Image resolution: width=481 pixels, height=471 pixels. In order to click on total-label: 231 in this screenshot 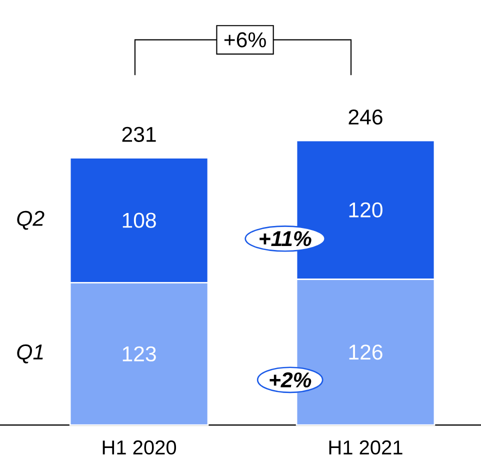, I will do `click(139, 134)`.